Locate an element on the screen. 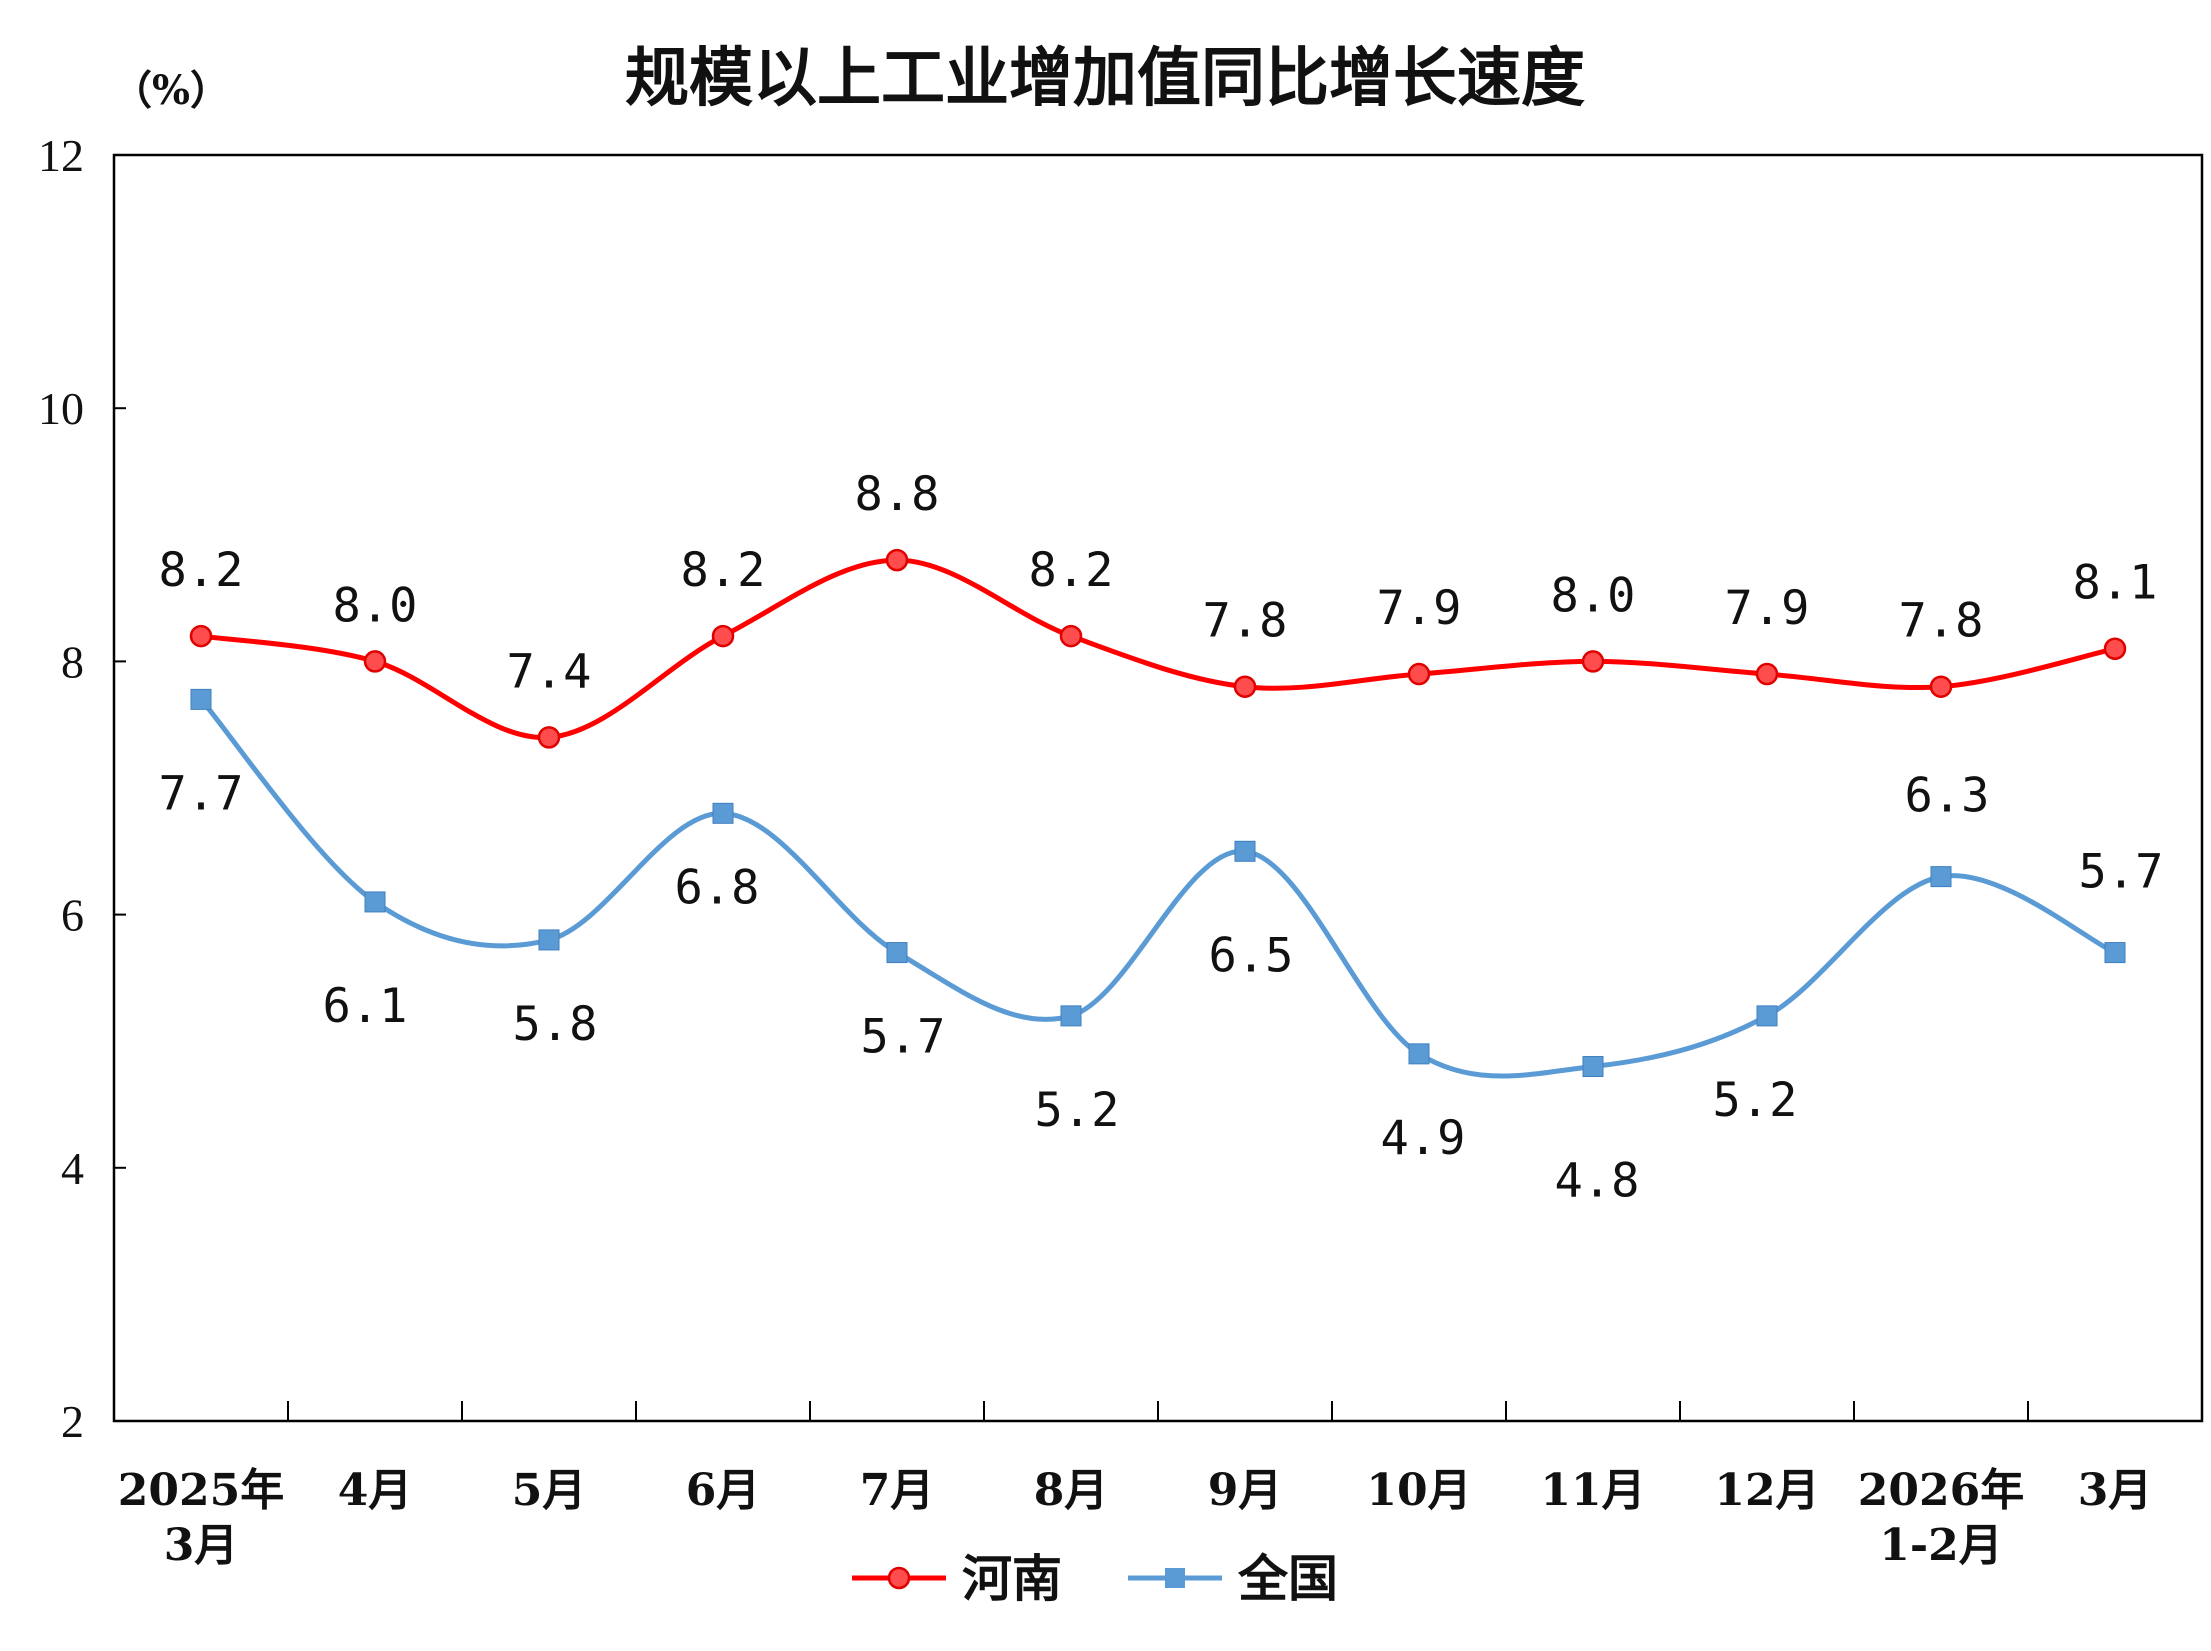 This screenshot has width=2211, height=1651. data-label: 7.7 is located at coordinates (201, 793).